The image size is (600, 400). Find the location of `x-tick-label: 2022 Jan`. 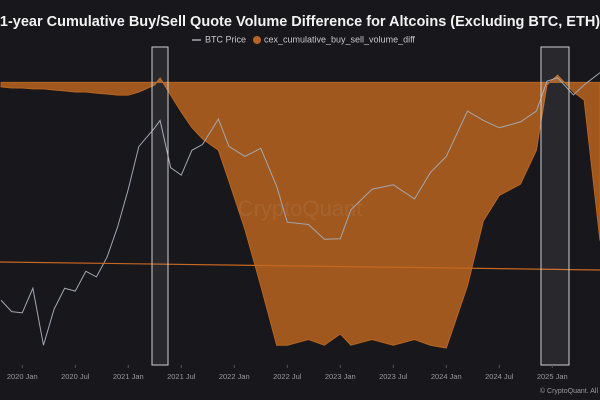

x-tick-label: 2022 Jan is located at coordinates (234, 376).